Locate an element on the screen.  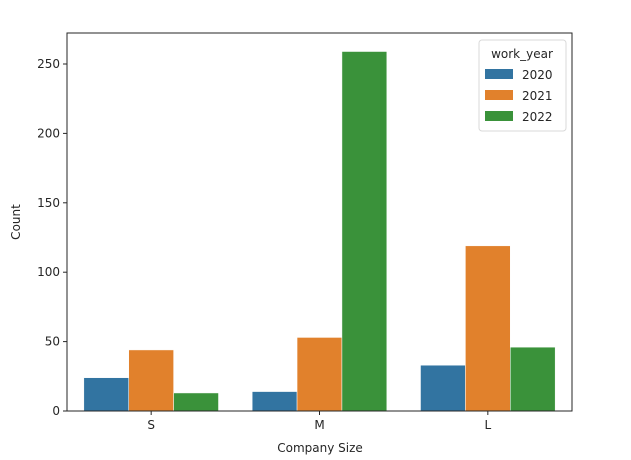
y-tick-label: 150 is located at coordinates (48, 203).